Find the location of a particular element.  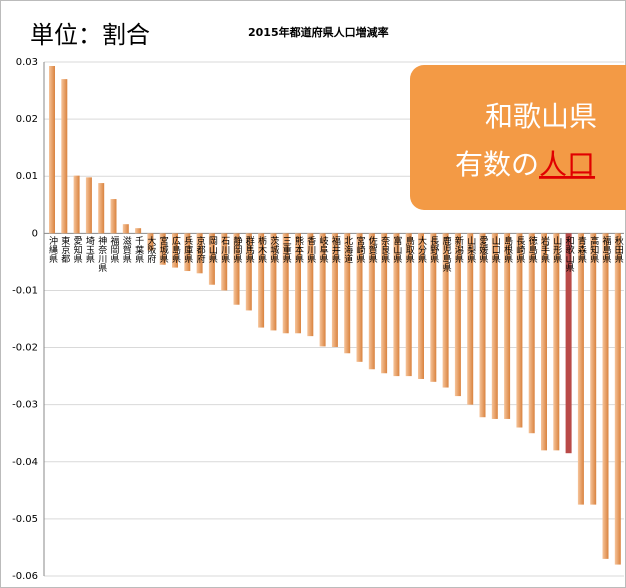

x-tick-label: 宮城県 is located at coordinates (163, 249).